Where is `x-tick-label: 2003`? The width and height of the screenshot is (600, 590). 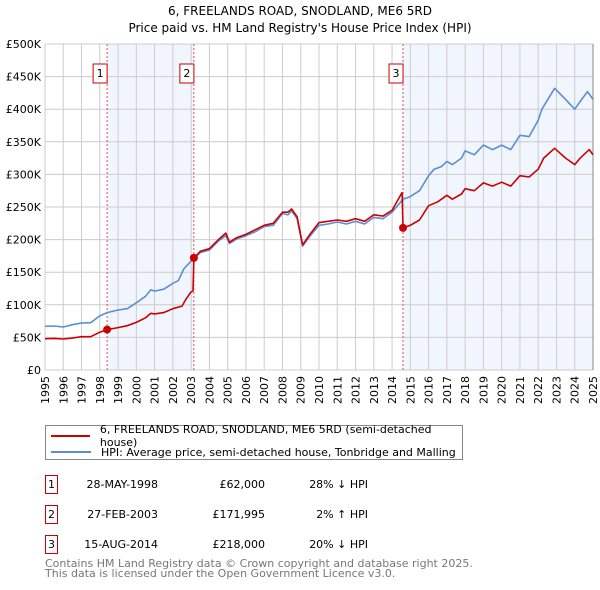 x-tick-label: 2003 is located at coordinates (191, 390).